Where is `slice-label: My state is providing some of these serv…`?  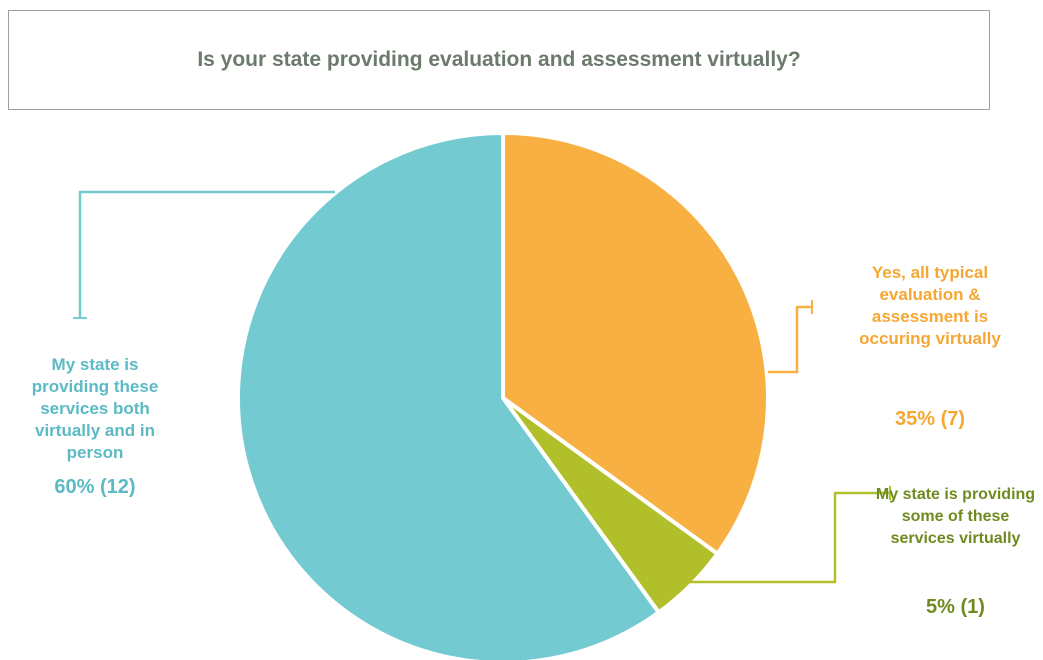
slice-label: My state is providing some of these serv… is located at coordinates (955, 516).